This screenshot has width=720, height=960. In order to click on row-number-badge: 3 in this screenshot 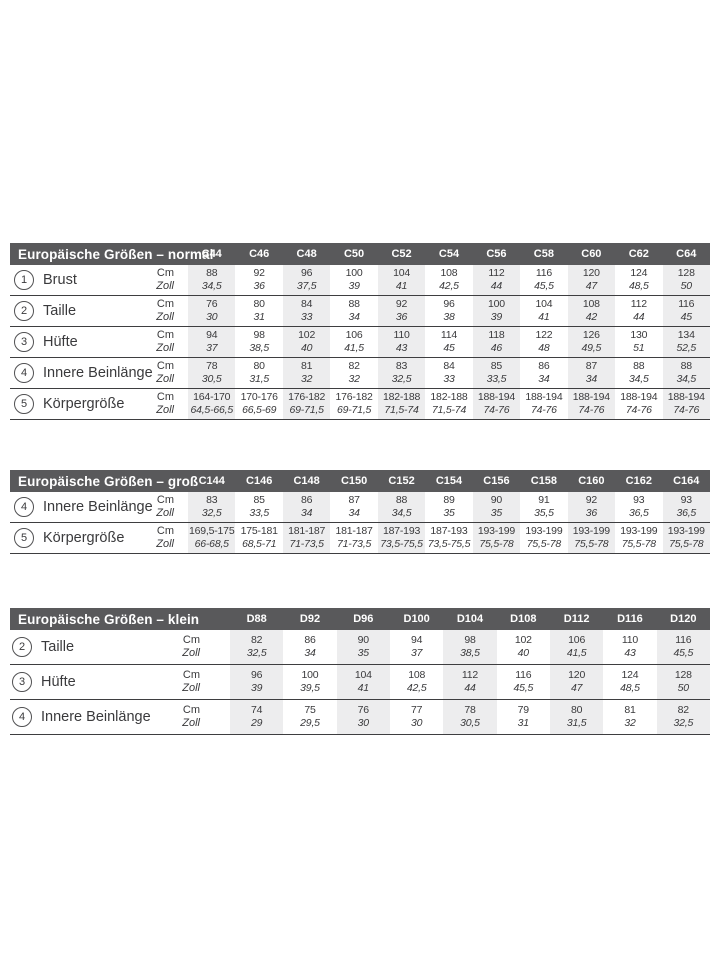, I will do `click(22, 682)`.